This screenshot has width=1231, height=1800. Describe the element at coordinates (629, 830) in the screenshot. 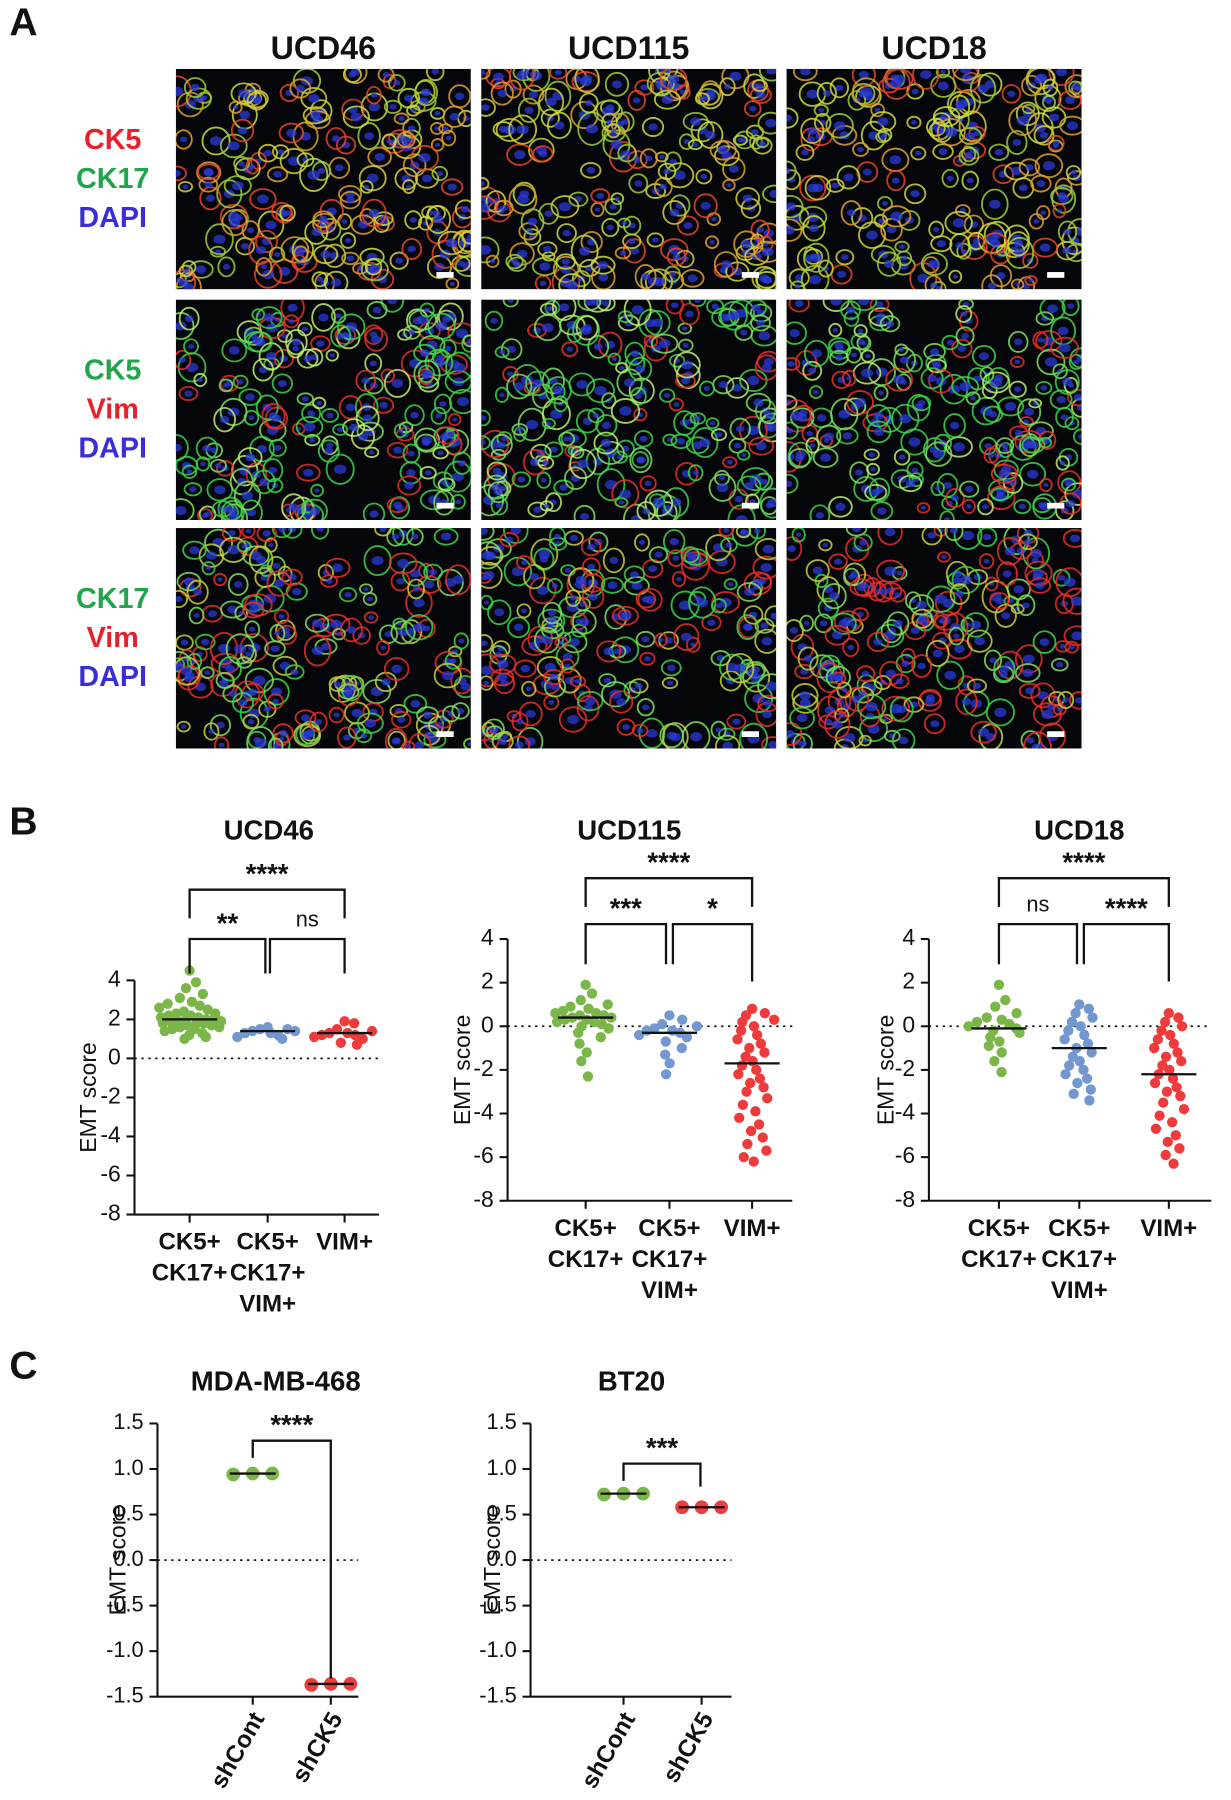

I see `chart-title: UCD115` at that location.